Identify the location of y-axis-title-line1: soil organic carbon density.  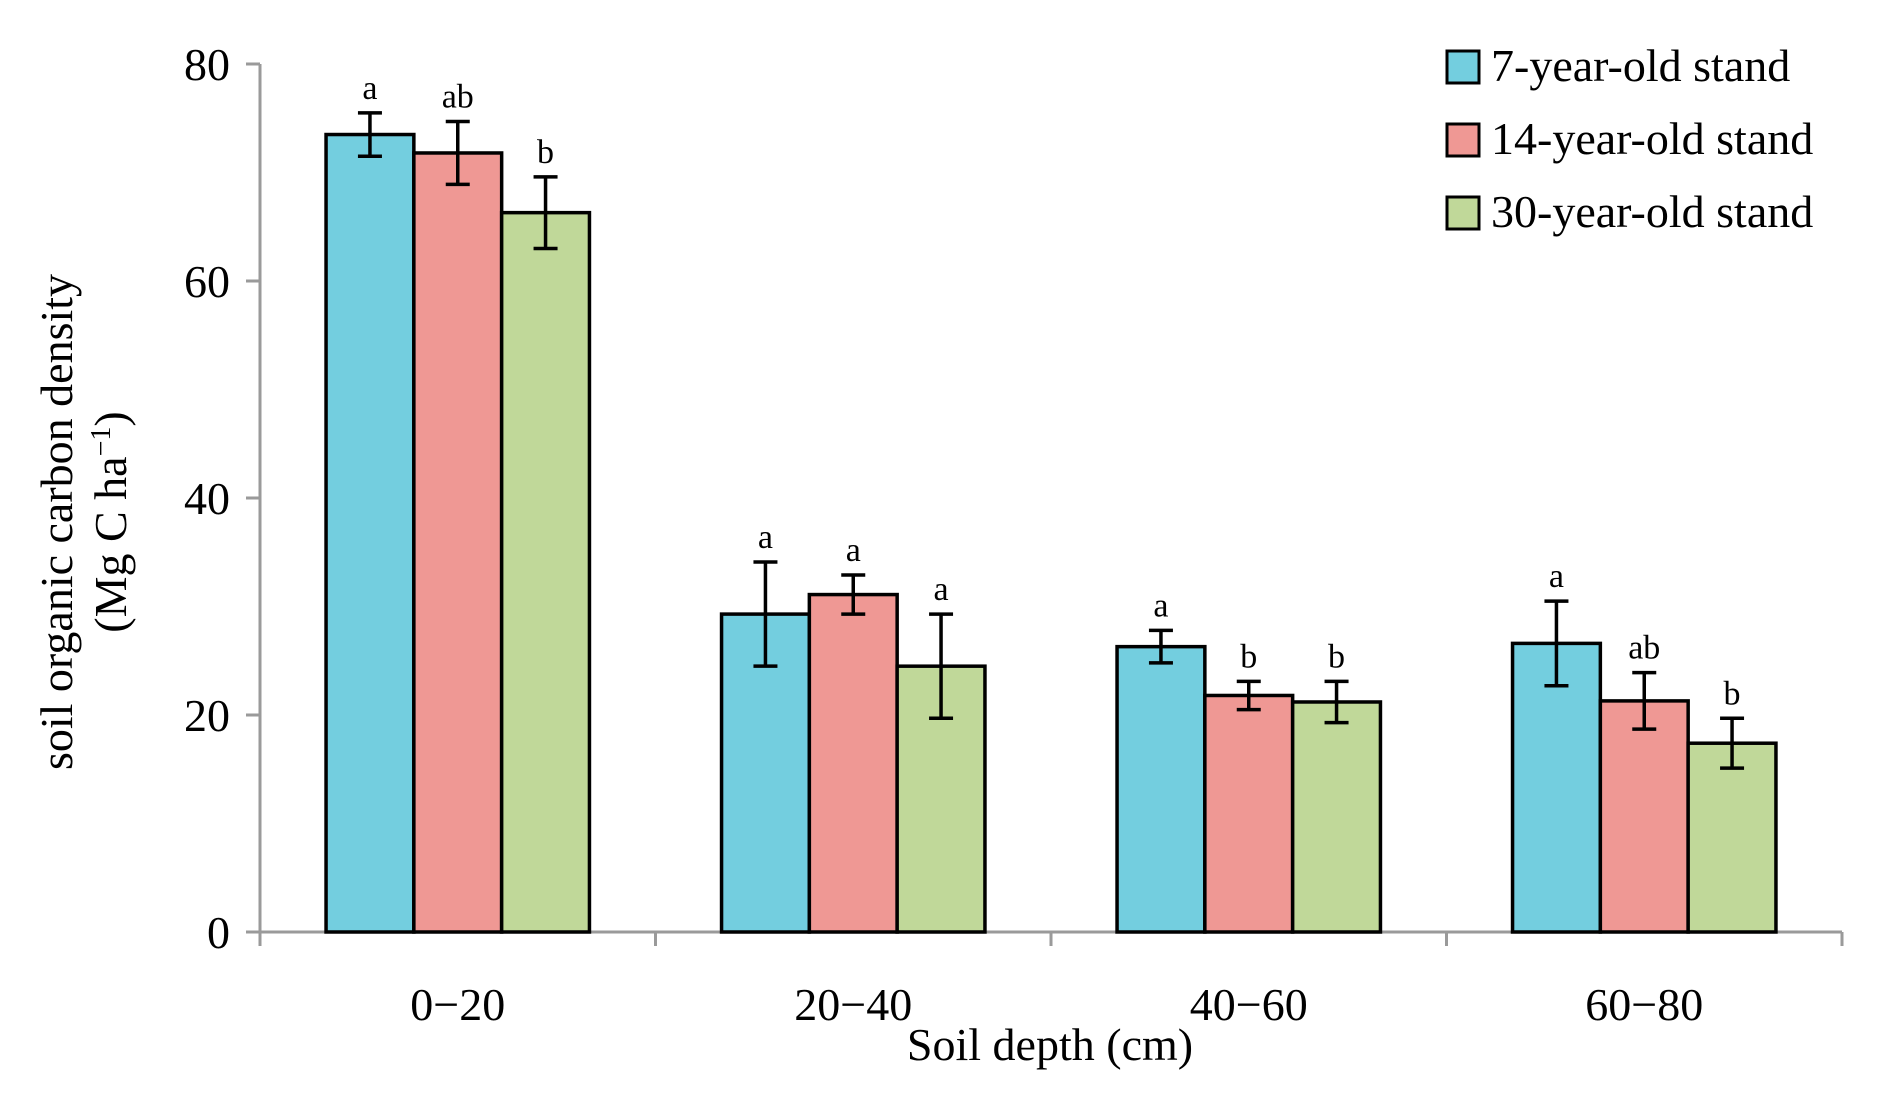
(56, 522).